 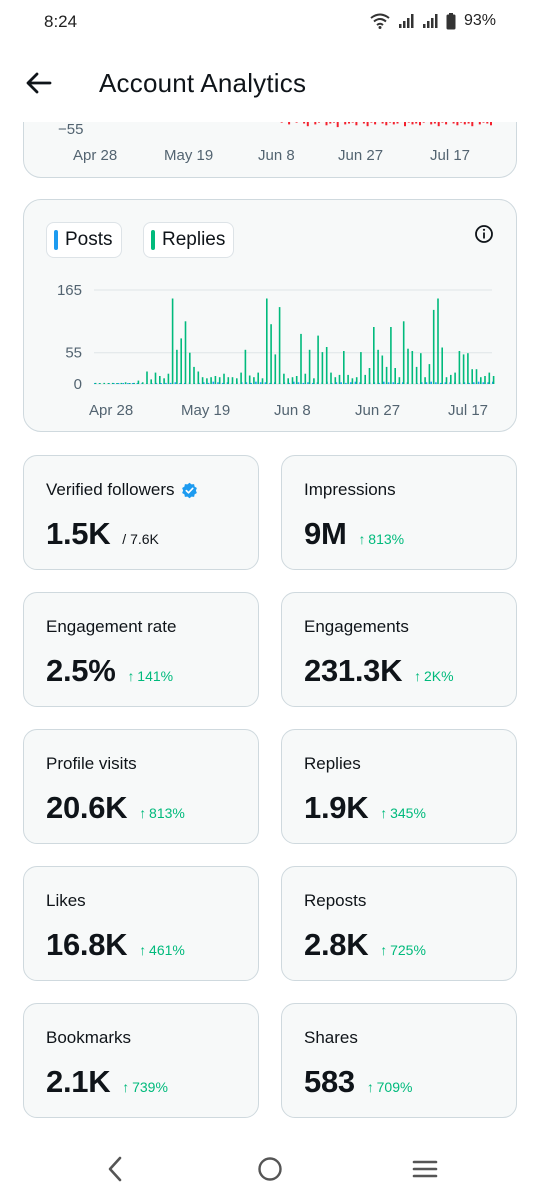 What do you see at coordinates (399, 1060) in the screenshot?
I see `stat-card-shares: Shares 583 ↑ 709%` at bounding box center [399, 1060].